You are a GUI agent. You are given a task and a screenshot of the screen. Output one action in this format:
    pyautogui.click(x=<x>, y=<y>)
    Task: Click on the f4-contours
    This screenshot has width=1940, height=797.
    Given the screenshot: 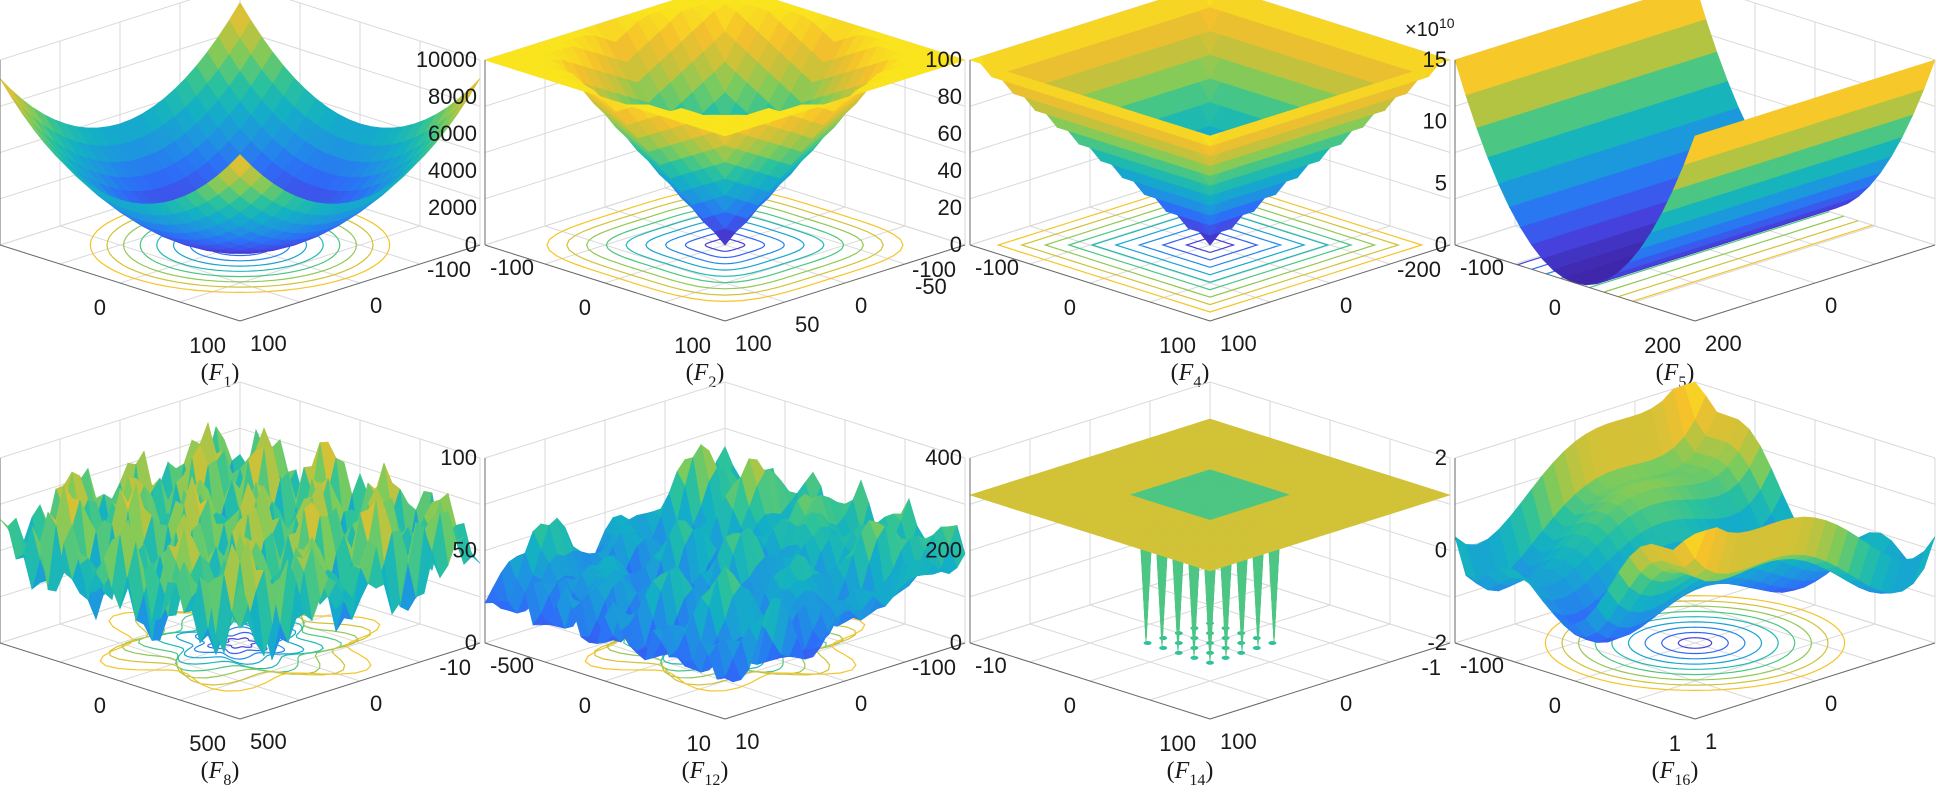 What is the action you would take?
    pyautogui.click(x=1210, y=245)
    